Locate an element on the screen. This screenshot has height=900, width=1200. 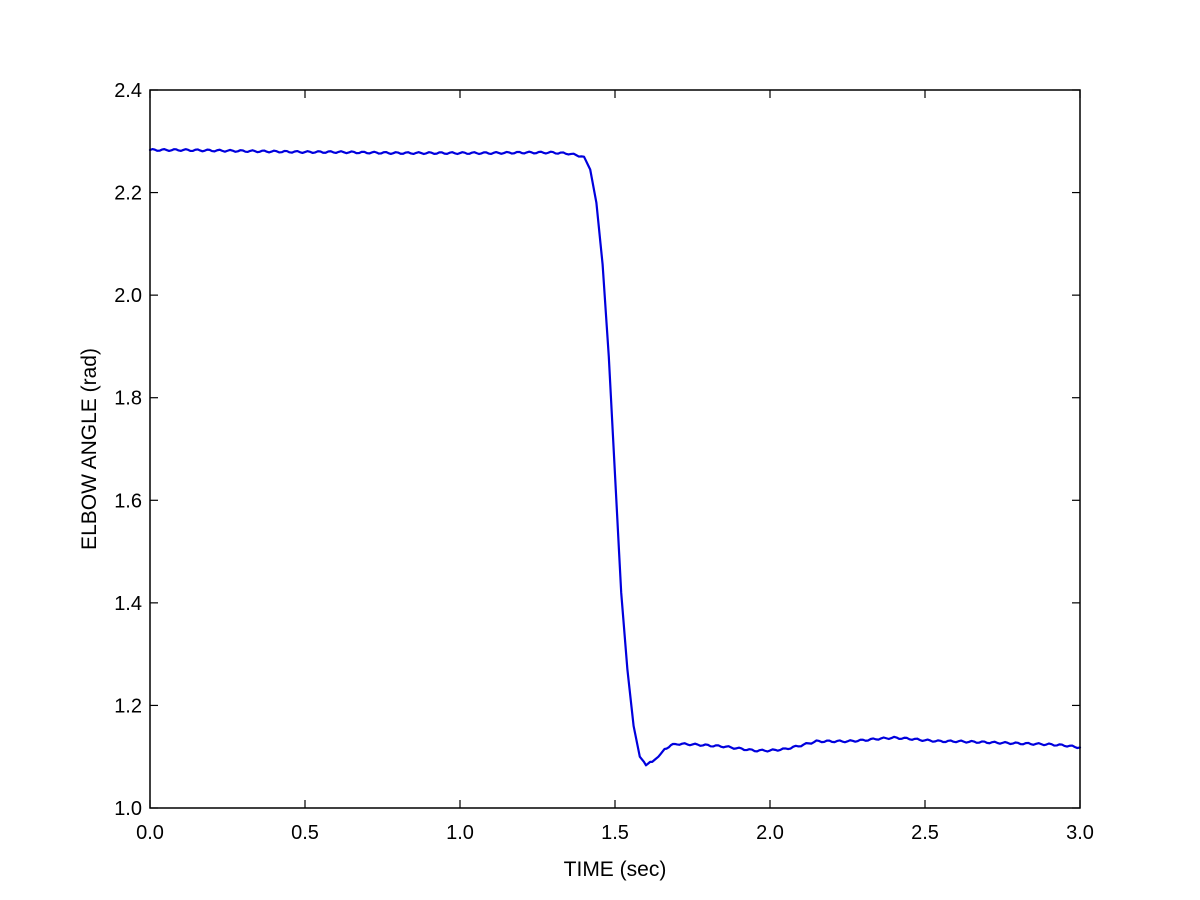
y-tick-label: 2.0 is located at coordinates (128, 296).